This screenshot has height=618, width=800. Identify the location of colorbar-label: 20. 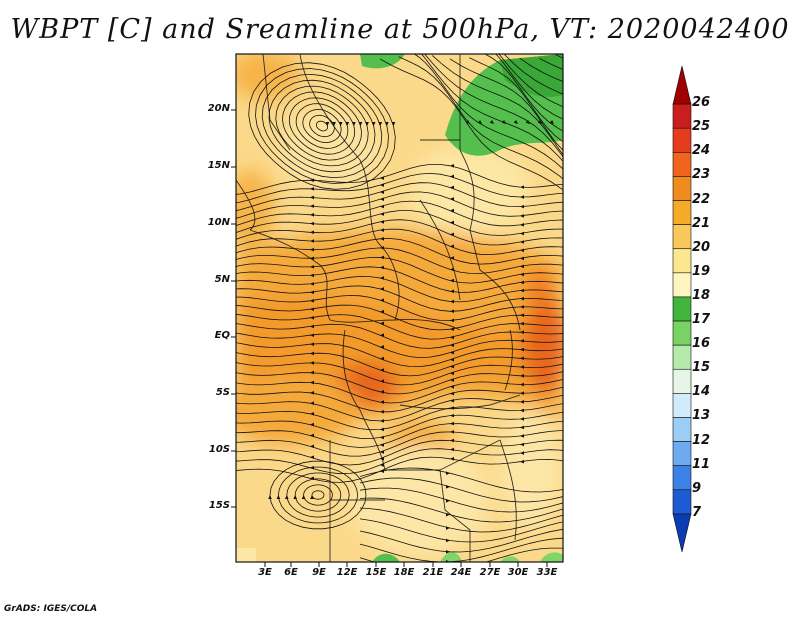
(701, 247).